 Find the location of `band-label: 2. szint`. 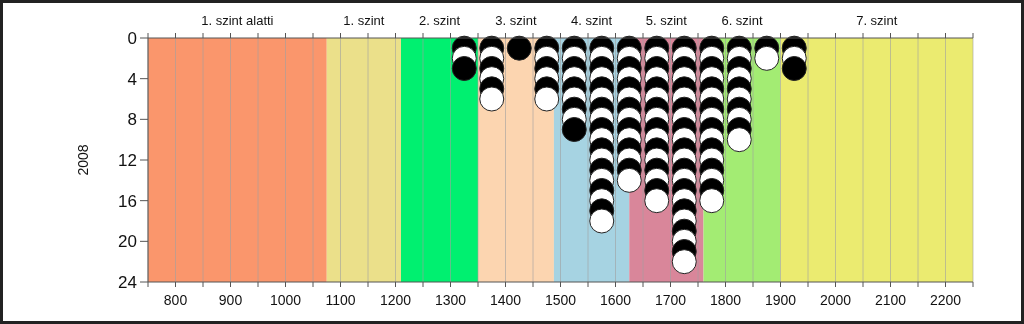

band-label: 2. szint is located at coordinates (439, 20).